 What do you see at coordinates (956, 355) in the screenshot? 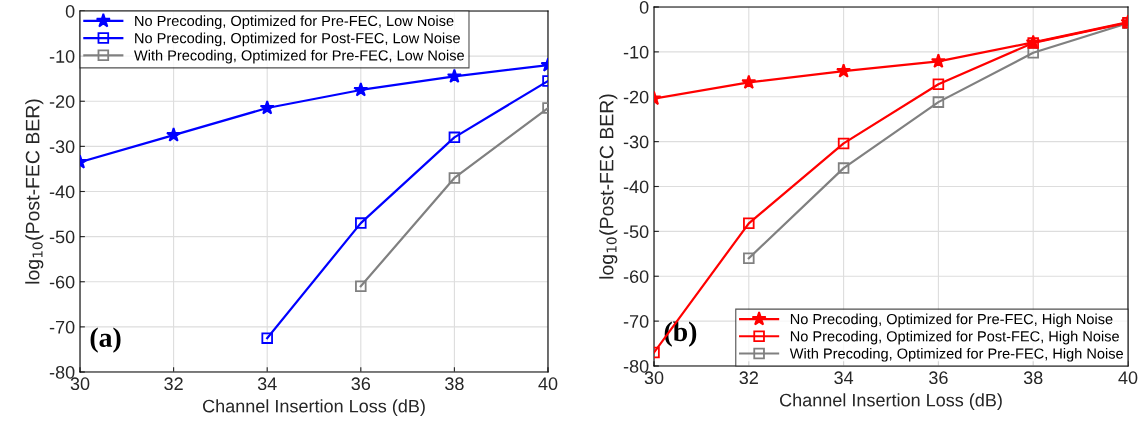
I see `legend-label: With Precoding, Optimized for Pre-FEC, High Noise` at bounding box center [956, 355].